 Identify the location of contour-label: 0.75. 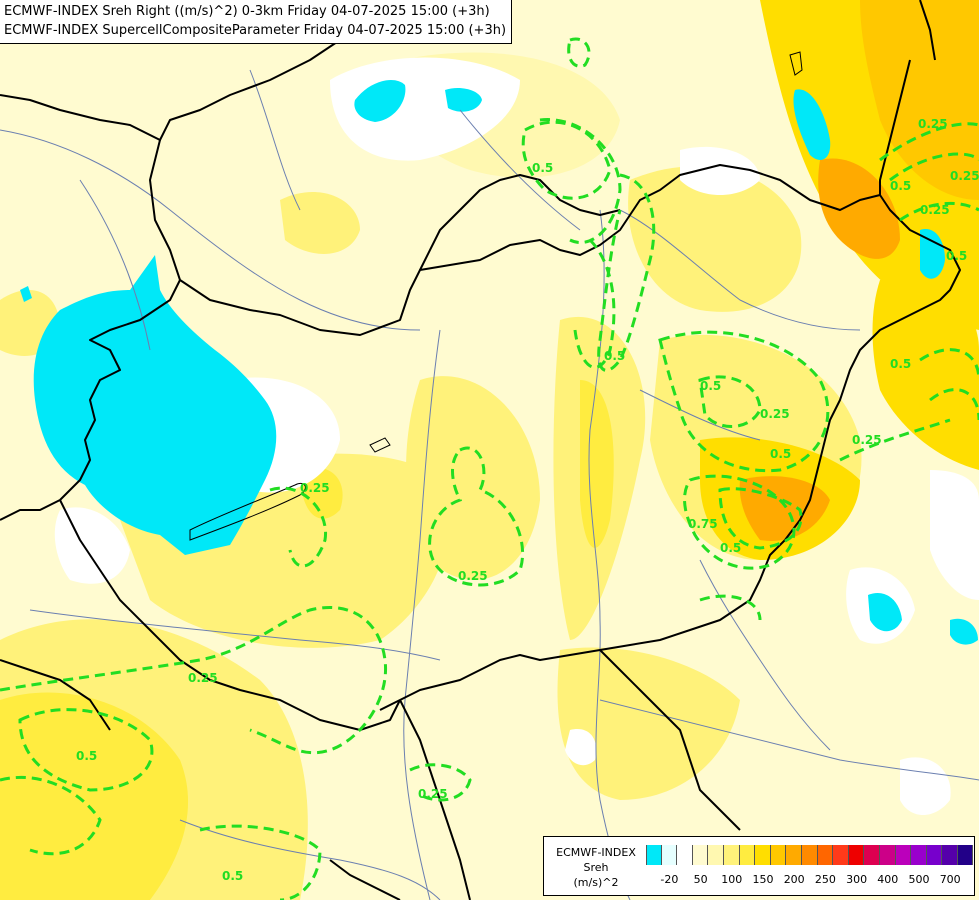
(703, 524).